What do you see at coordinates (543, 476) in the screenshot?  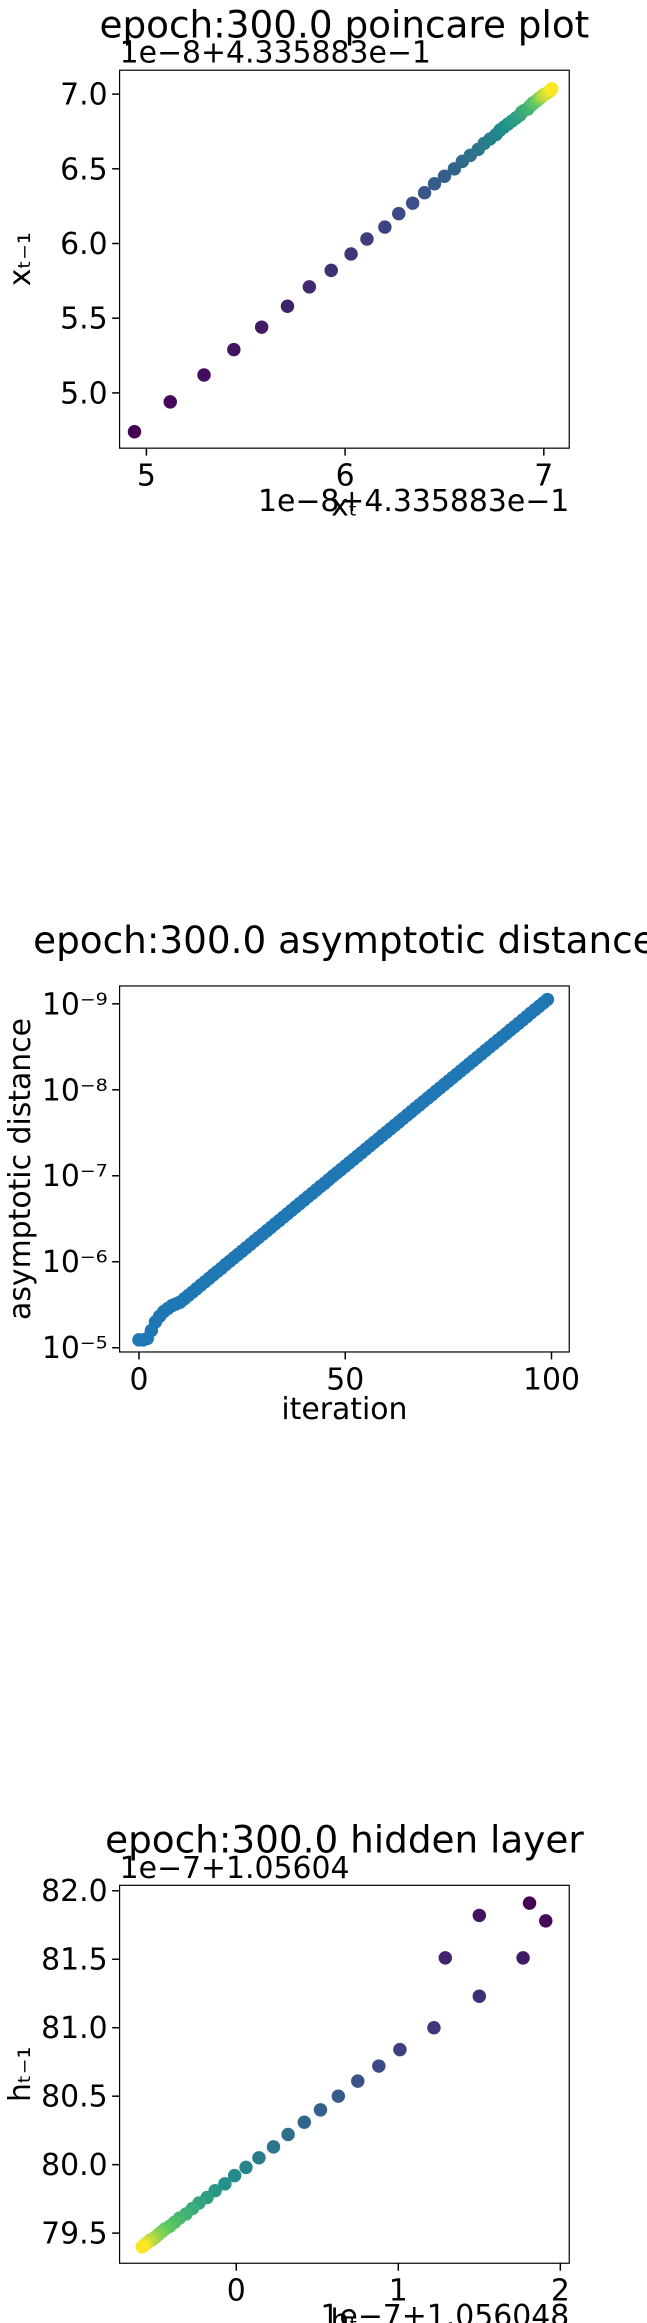 I see `x-tick-label: 7` at bounding box center [543, 476].